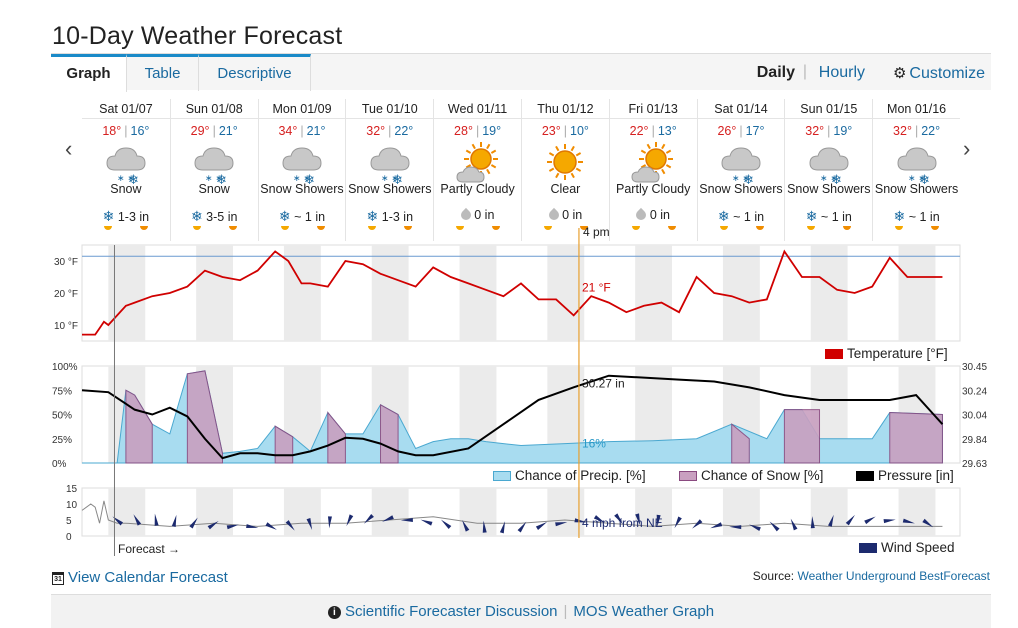 The height and width of the screenshot is (628, 1018). Describe the element at coordinates (451, 611) in the screenshot. I see `scientific-discussion-link: Scientific Forecaster Discussion` at that location.